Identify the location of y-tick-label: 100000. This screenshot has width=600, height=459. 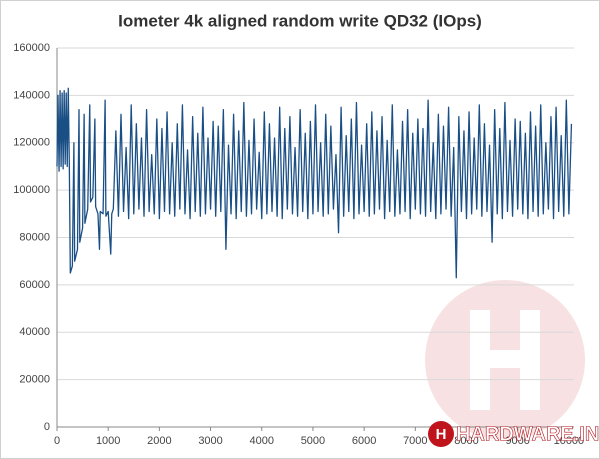
(31, 190).